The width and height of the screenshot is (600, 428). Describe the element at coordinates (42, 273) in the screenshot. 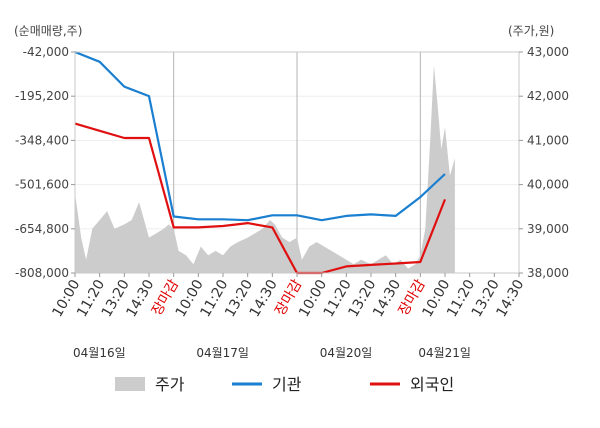

I see `left-tick-label: -808,000` at that location.